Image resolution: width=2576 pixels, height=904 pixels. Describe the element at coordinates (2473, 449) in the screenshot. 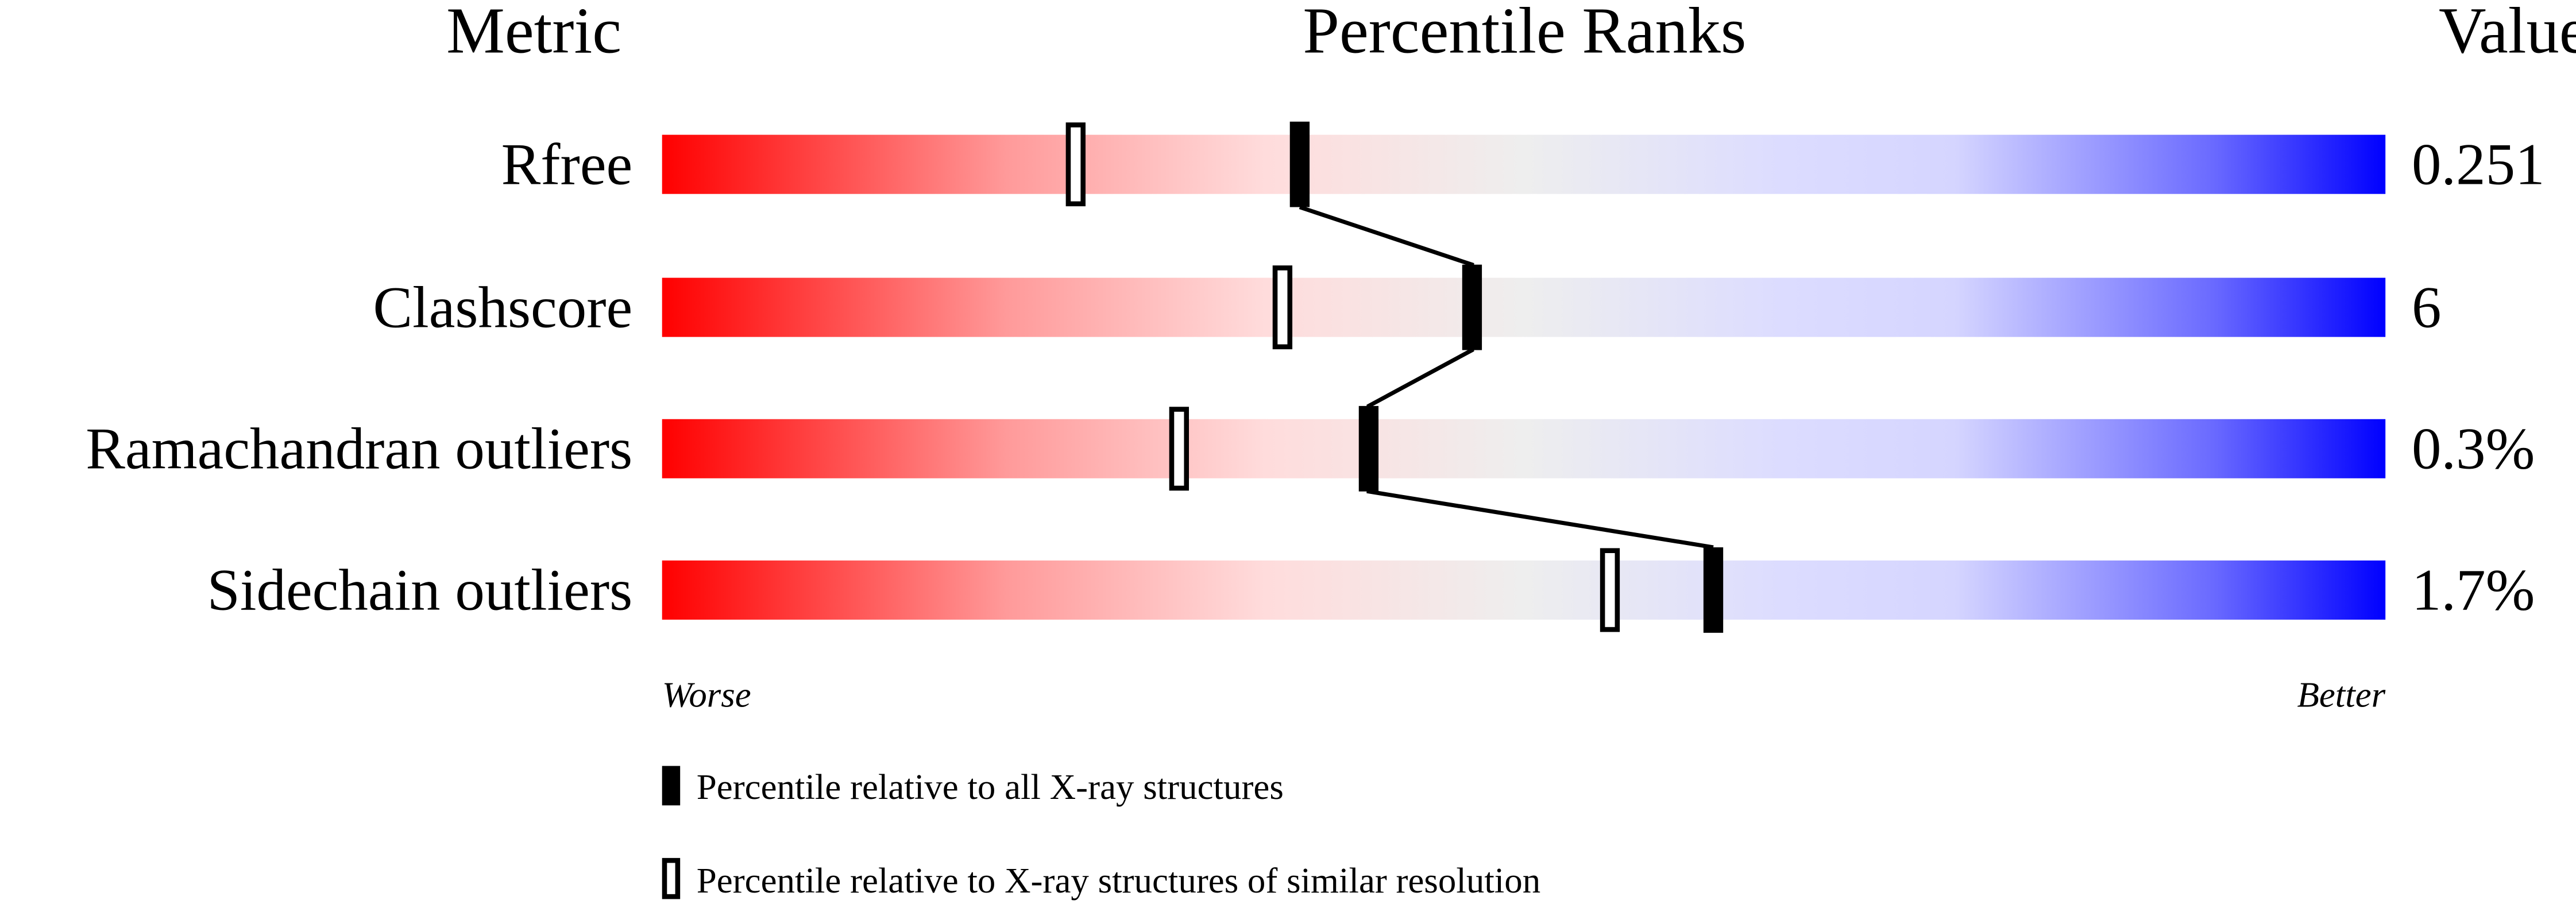

I see `metric-value: 0.3%` at that location.